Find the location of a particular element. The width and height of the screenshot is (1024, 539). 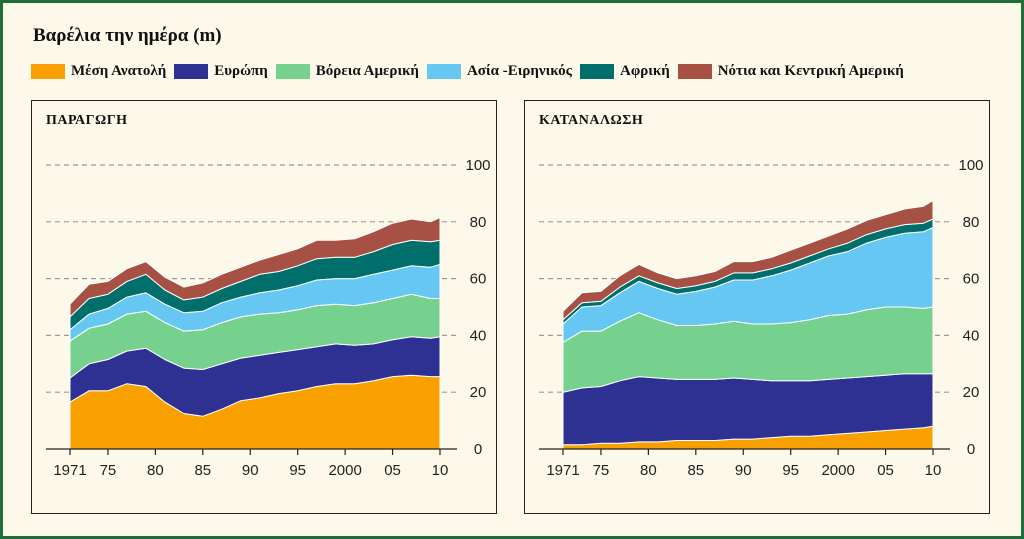

legend-item-africa: Αφρική is located at coordinates (625, 71).